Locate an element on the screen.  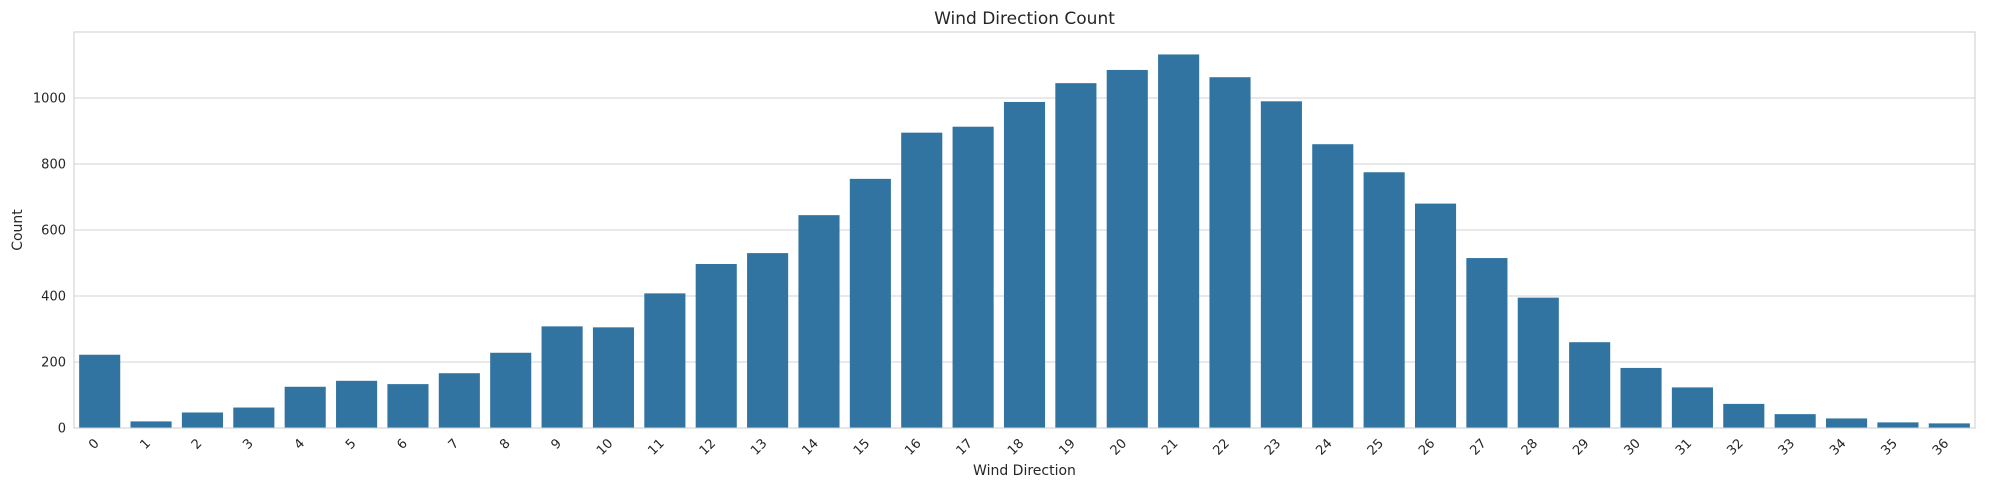
x-tick-label: 12 is located at coordinates (708, 447).